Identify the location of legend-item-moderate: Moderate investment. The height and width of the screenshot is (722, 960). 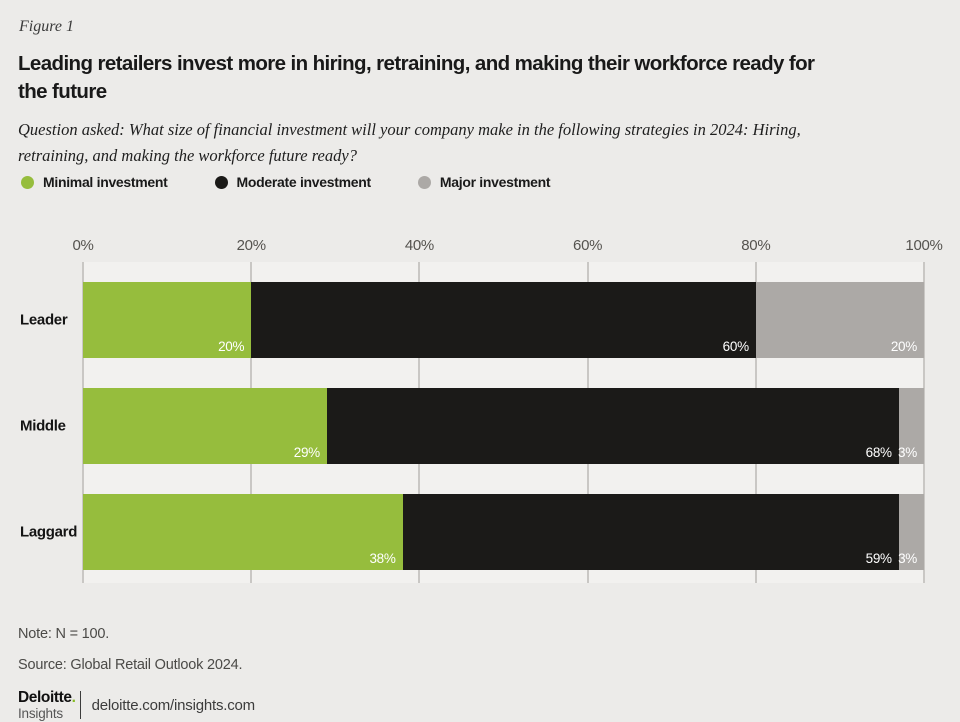
(293, 182).